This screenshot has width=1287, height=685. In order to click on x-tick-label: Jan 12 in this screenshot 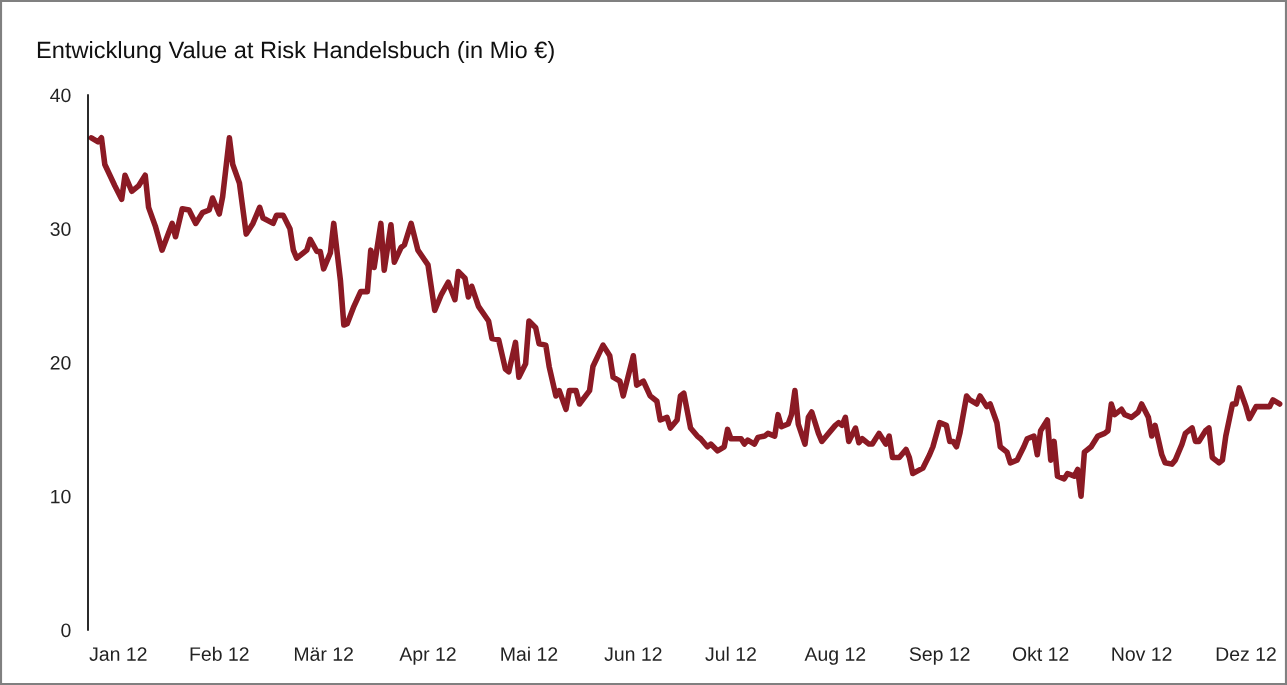, I will do `click(118, 654)`.